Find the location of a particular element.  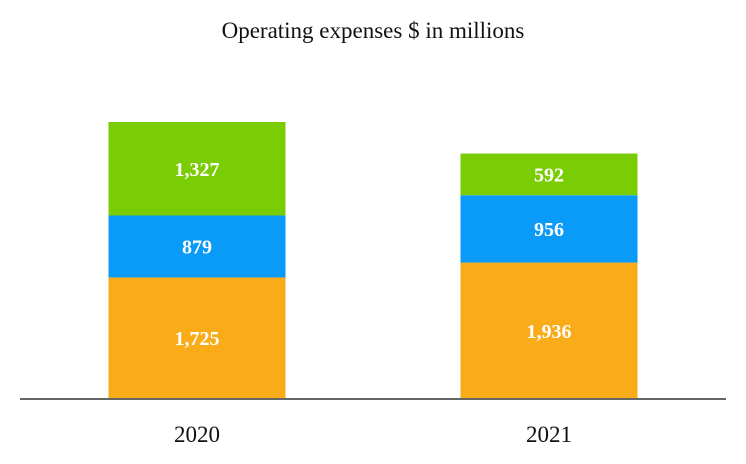

data-label-2020-3: 1,327 is located at coordinates (197, 170).